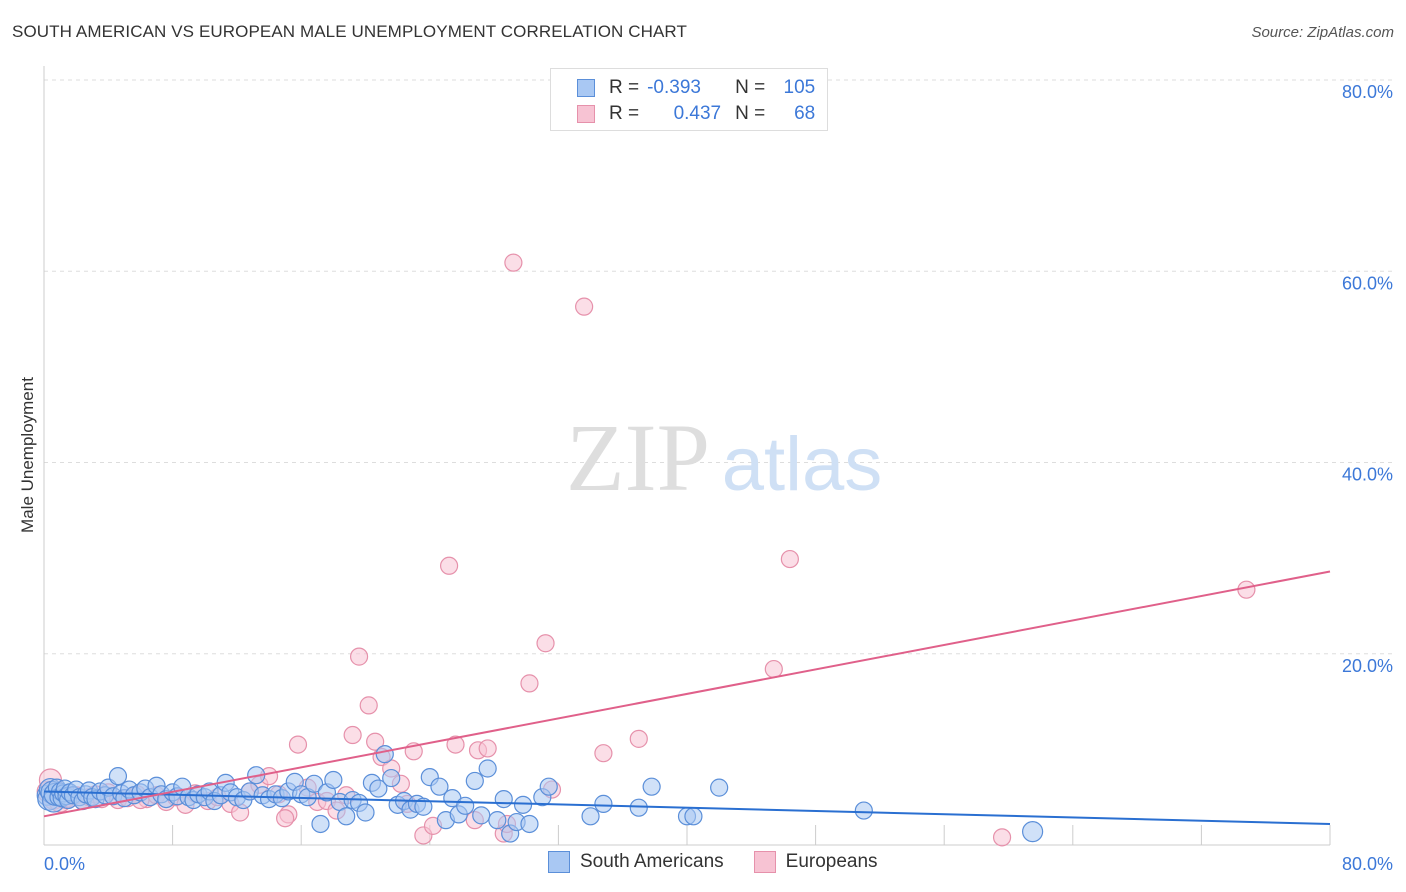 This screenshot has width=1406, height=892. What do you see at coordinates (64, 864) in the screenshot?
I see `x-tick-label: 0.0%` at bounding box center [64, 864].